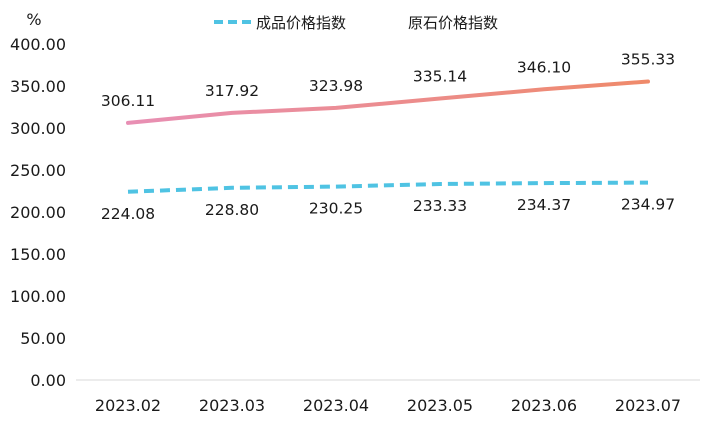 This screenshot has height=423, width=704. I want to click on y-tick-label: 250.00, so click(38, 170).